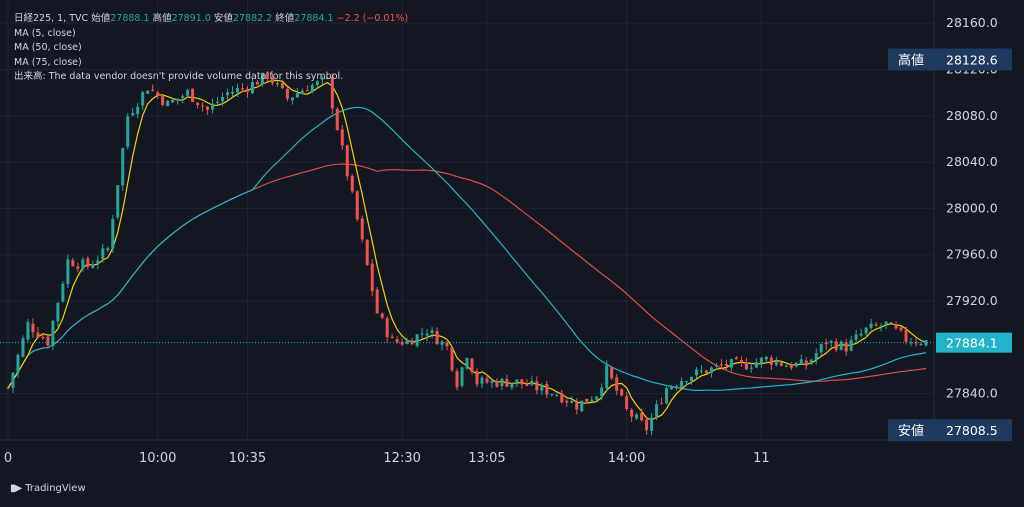  Describe the element at coordinates (48, 47) in the screenshot. I see `legend-ma50: MA (50, close)` at that location.